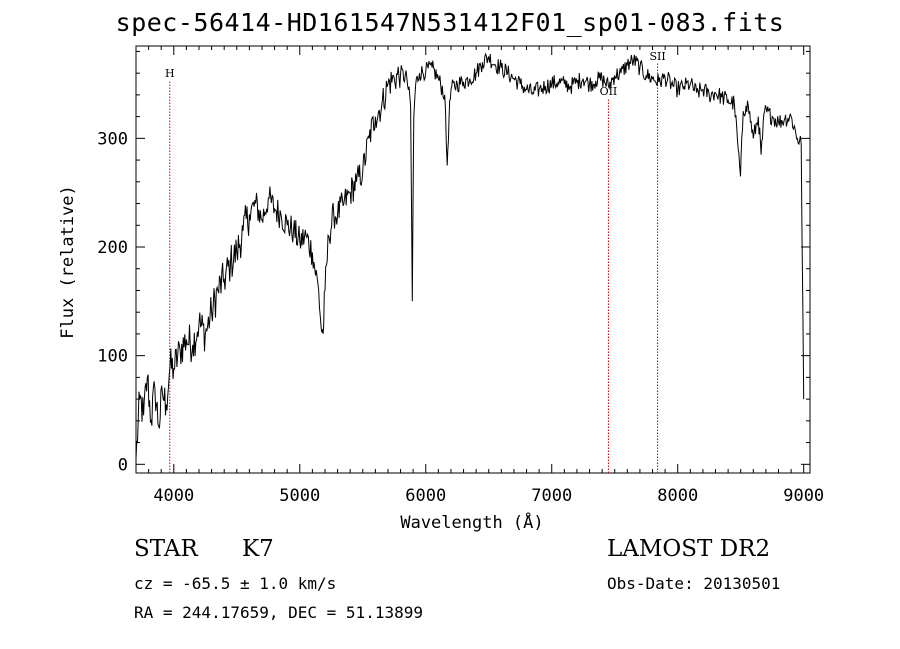 The height and width of the screenshot is (649, 900). Describe the element at coordinates (258, 549) in the screenshot. I see `object-class: K7` at that location.